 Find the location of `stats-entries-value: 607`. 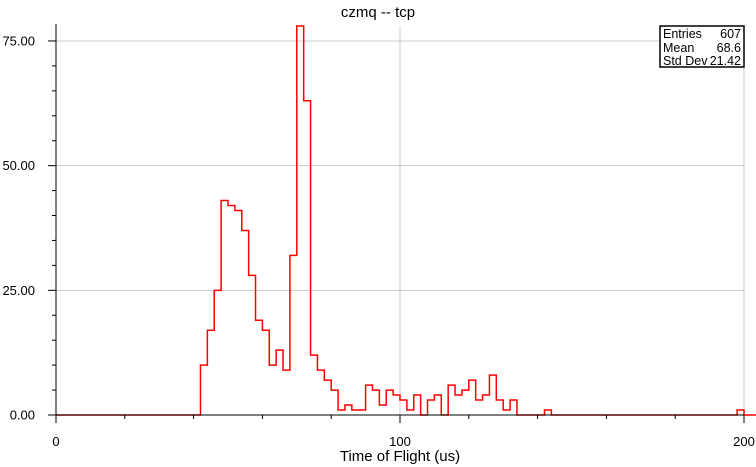

stats-entries-value: 607 is located at coordinates (730, 34).